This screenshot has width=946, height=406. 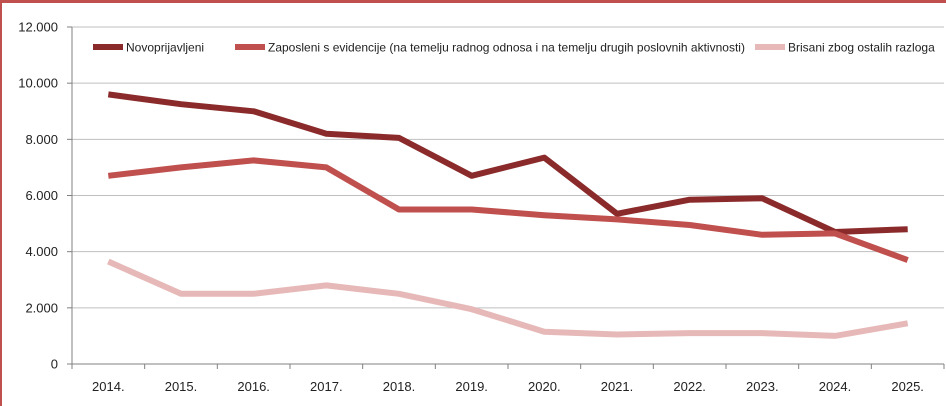 What do you see at coordinates (54, 364) in the screenshot?
I see `y-tick-label: 0` at bounding box center [54, 364].